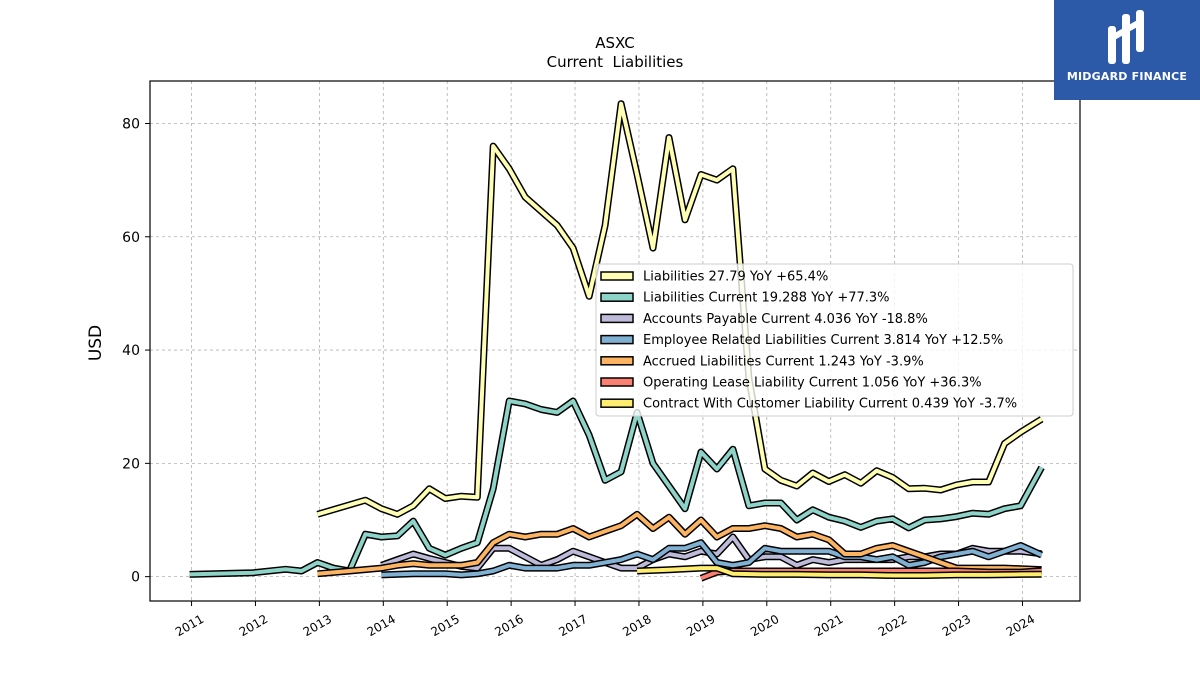 This screenshot has height=675, width=1200. I want to click on x-tick-label: 2024, so click(1020, 625).